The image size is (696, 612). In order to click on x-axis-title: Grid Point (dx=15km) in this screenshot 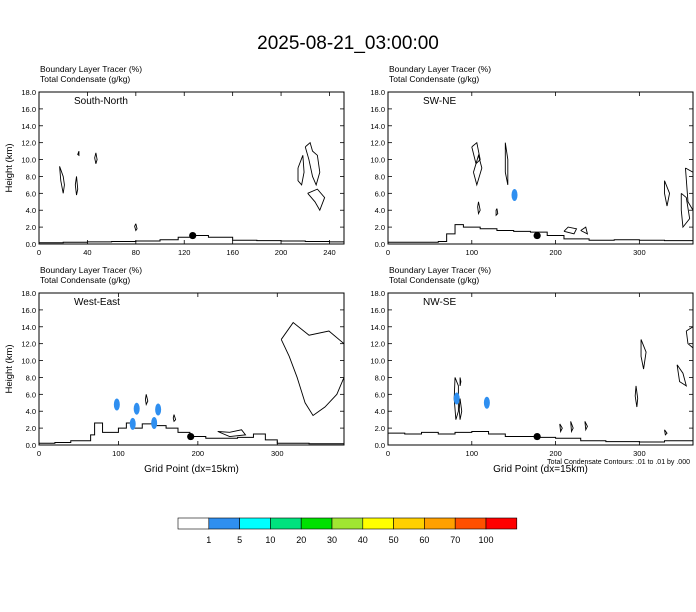, I will do `click(191, 469)`.